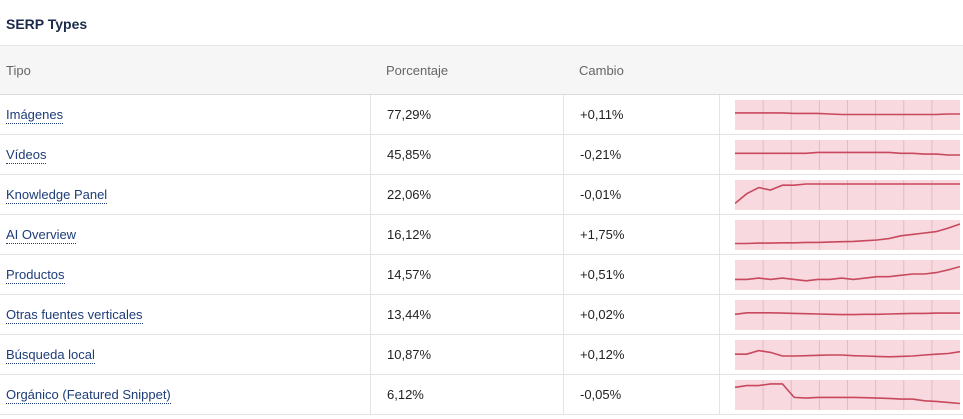 The image size is (963, 419). What do you see at coordinates (466, 394) in the screenshot?
I see `cell-porcentaje: 6,12%` at bounding box center [466, 394].